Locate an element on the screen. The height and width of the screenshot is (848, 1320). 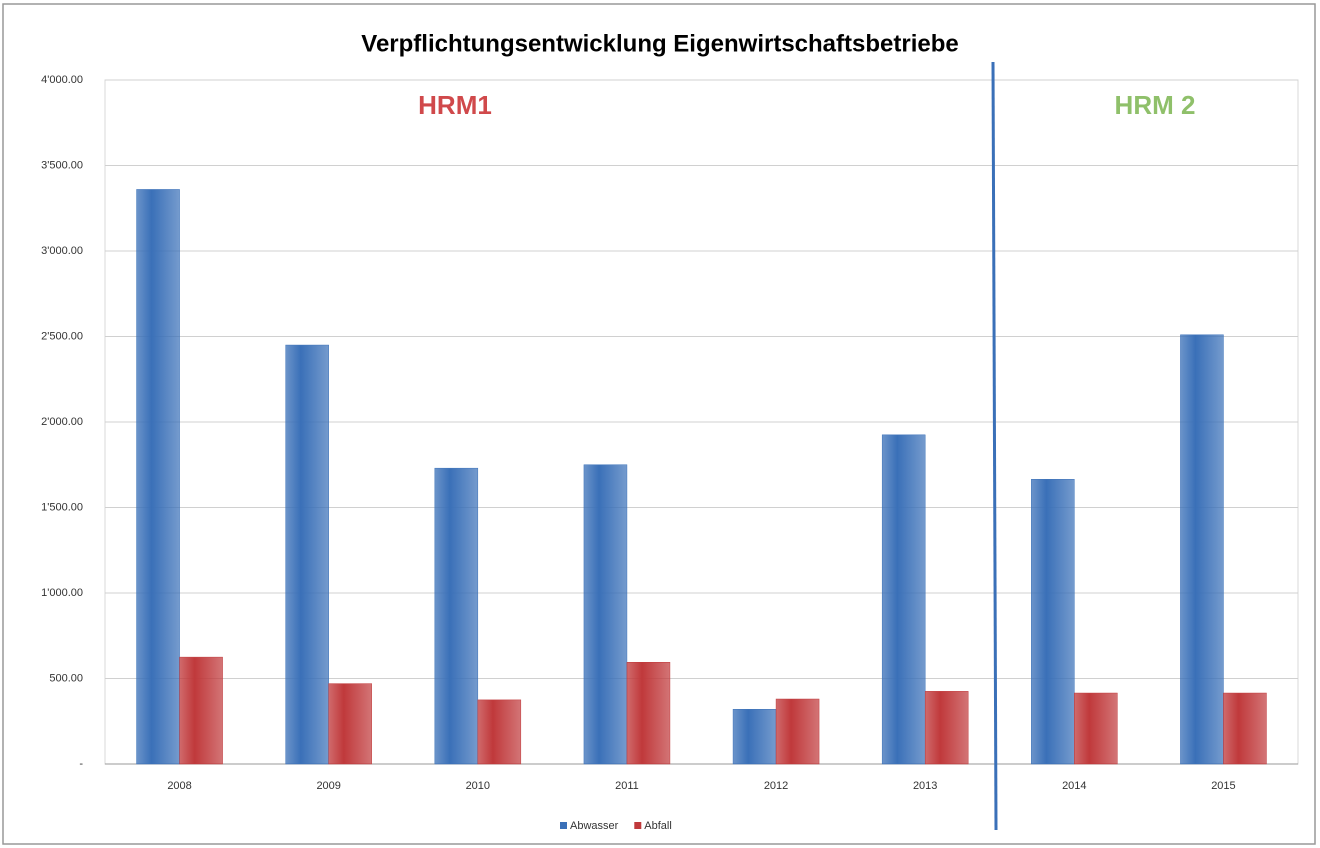
divider-line is located at coordinates (994, 446).